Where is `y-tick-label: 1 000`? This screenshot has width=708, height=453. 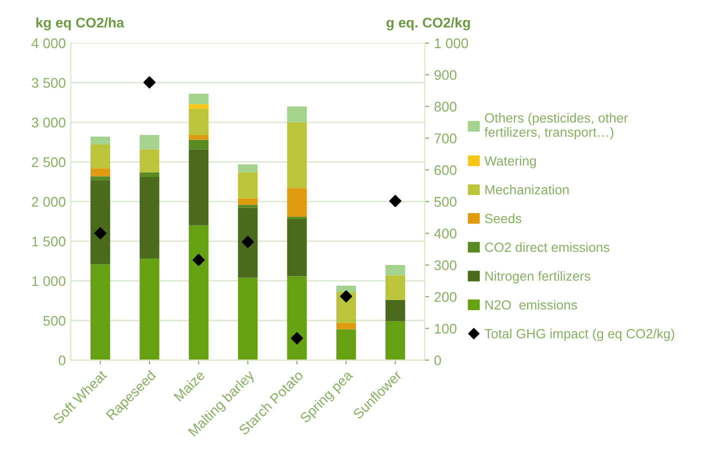 y-tick-label: 1 000 is located at coordinates (49, 281).